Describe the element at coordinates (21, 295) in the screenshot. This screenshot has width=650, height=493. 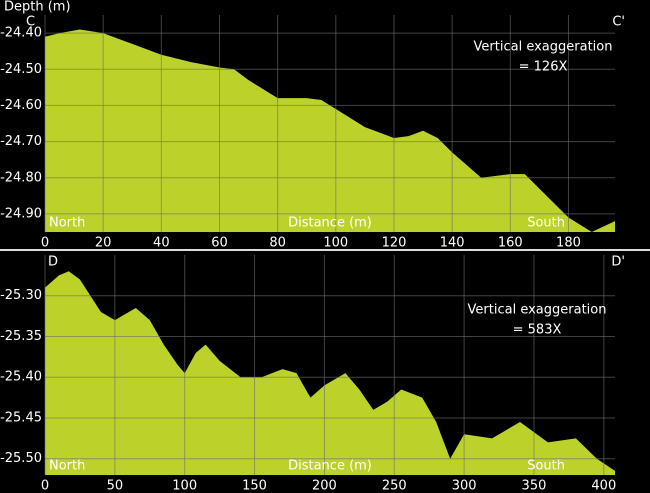
I see `y-tick-label: -25.30` at that location.